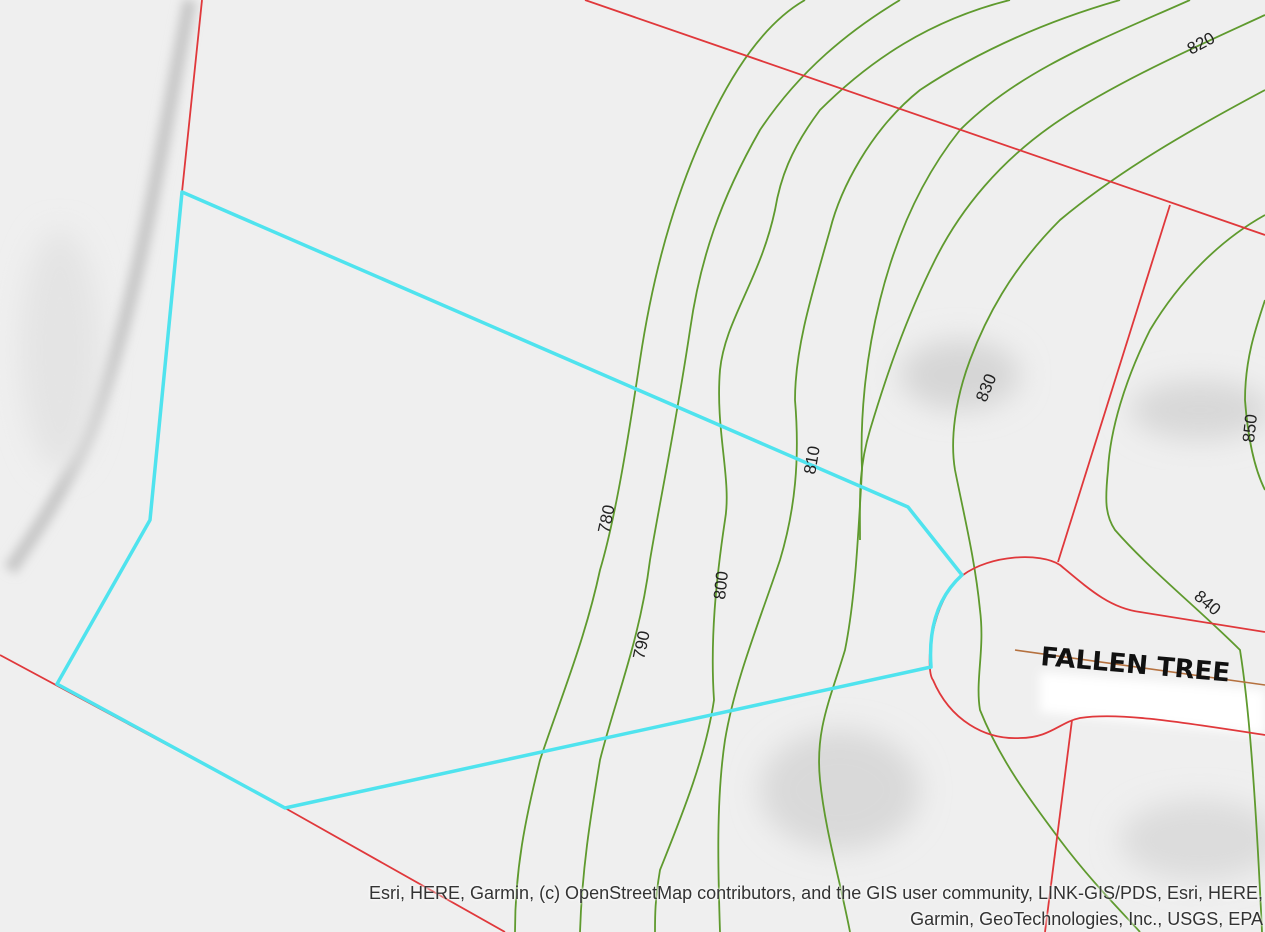 The width and height of the screenshot is (1265, 932). I want to click on contour-label-840: 840, so click(1207, 603).